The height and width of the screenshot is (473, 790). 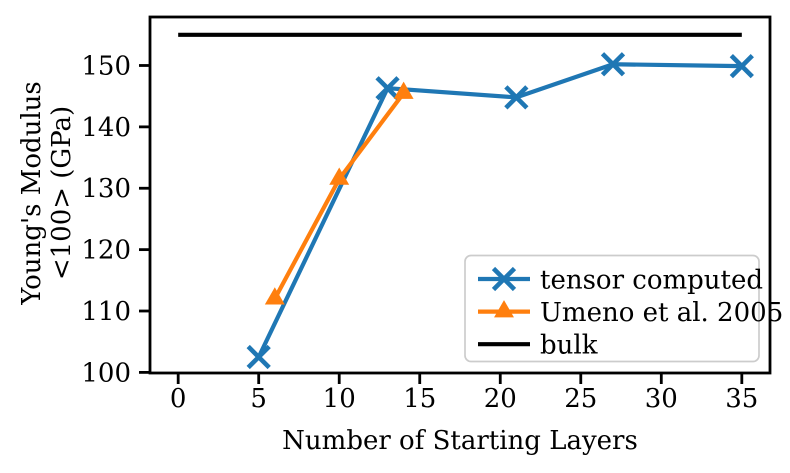 What do you see at coordinates (106, 128) in the screenshot?
I see `y-tick-label: 140` at bounding box center [106, 128].